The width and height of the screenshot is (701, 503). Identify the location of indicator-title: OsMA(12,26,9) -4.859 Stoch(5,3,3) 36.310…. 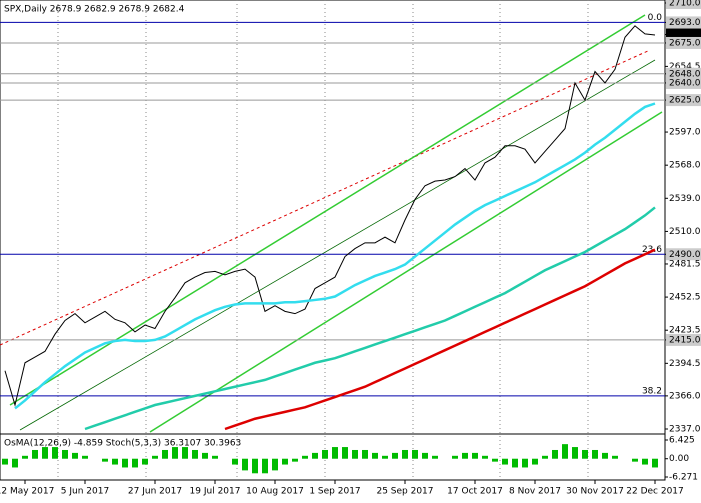
(122, 444).